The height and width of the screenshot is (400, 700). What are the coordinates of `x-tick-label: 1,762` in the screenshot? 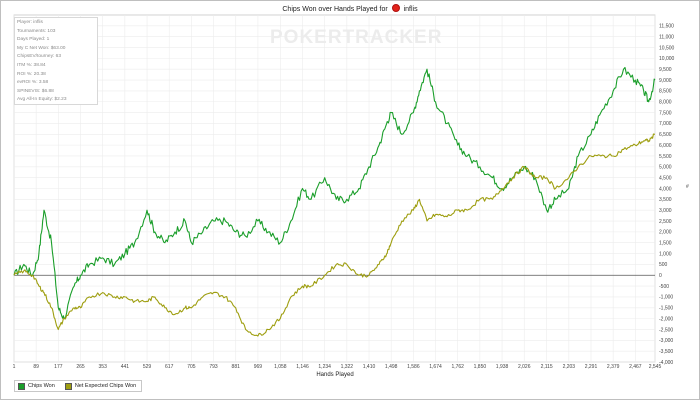 It's located at (457, 367).